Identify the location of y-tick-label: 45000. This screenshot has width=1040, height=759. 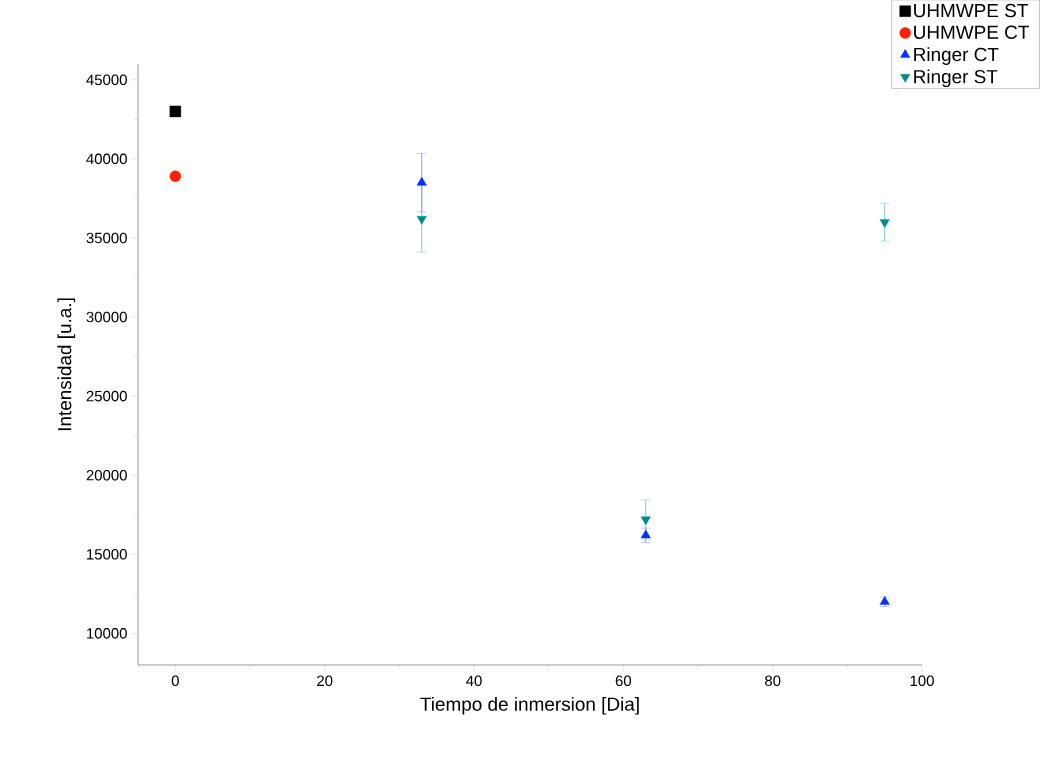
(106, 80).